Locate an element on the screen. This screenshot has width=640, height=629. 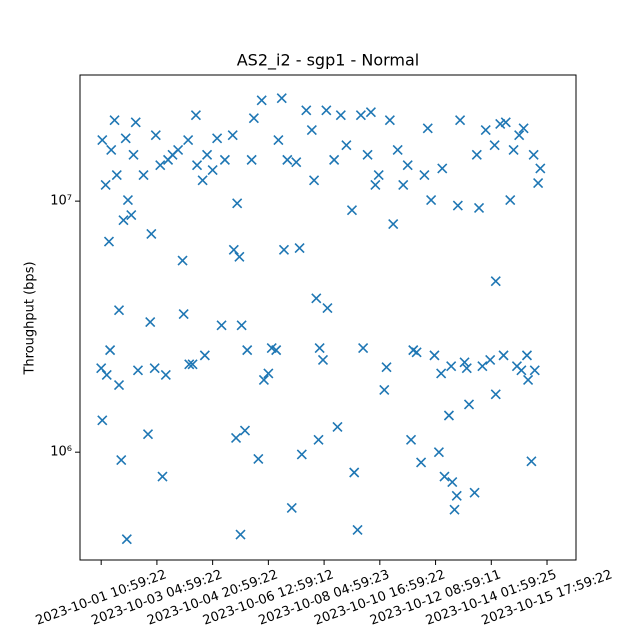
y-tick-label: 10⁷ is located at coordinates (61, 201).